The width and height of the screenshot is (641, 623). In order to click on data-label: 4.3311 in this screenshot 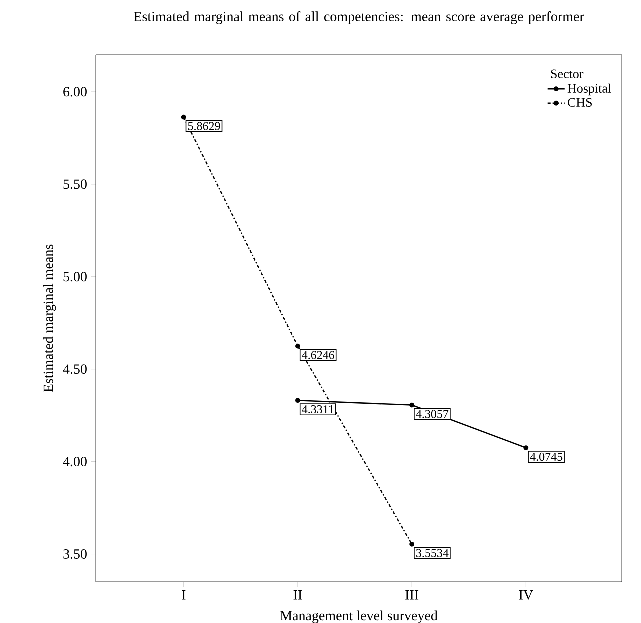, I will do `click(318, 409)`.